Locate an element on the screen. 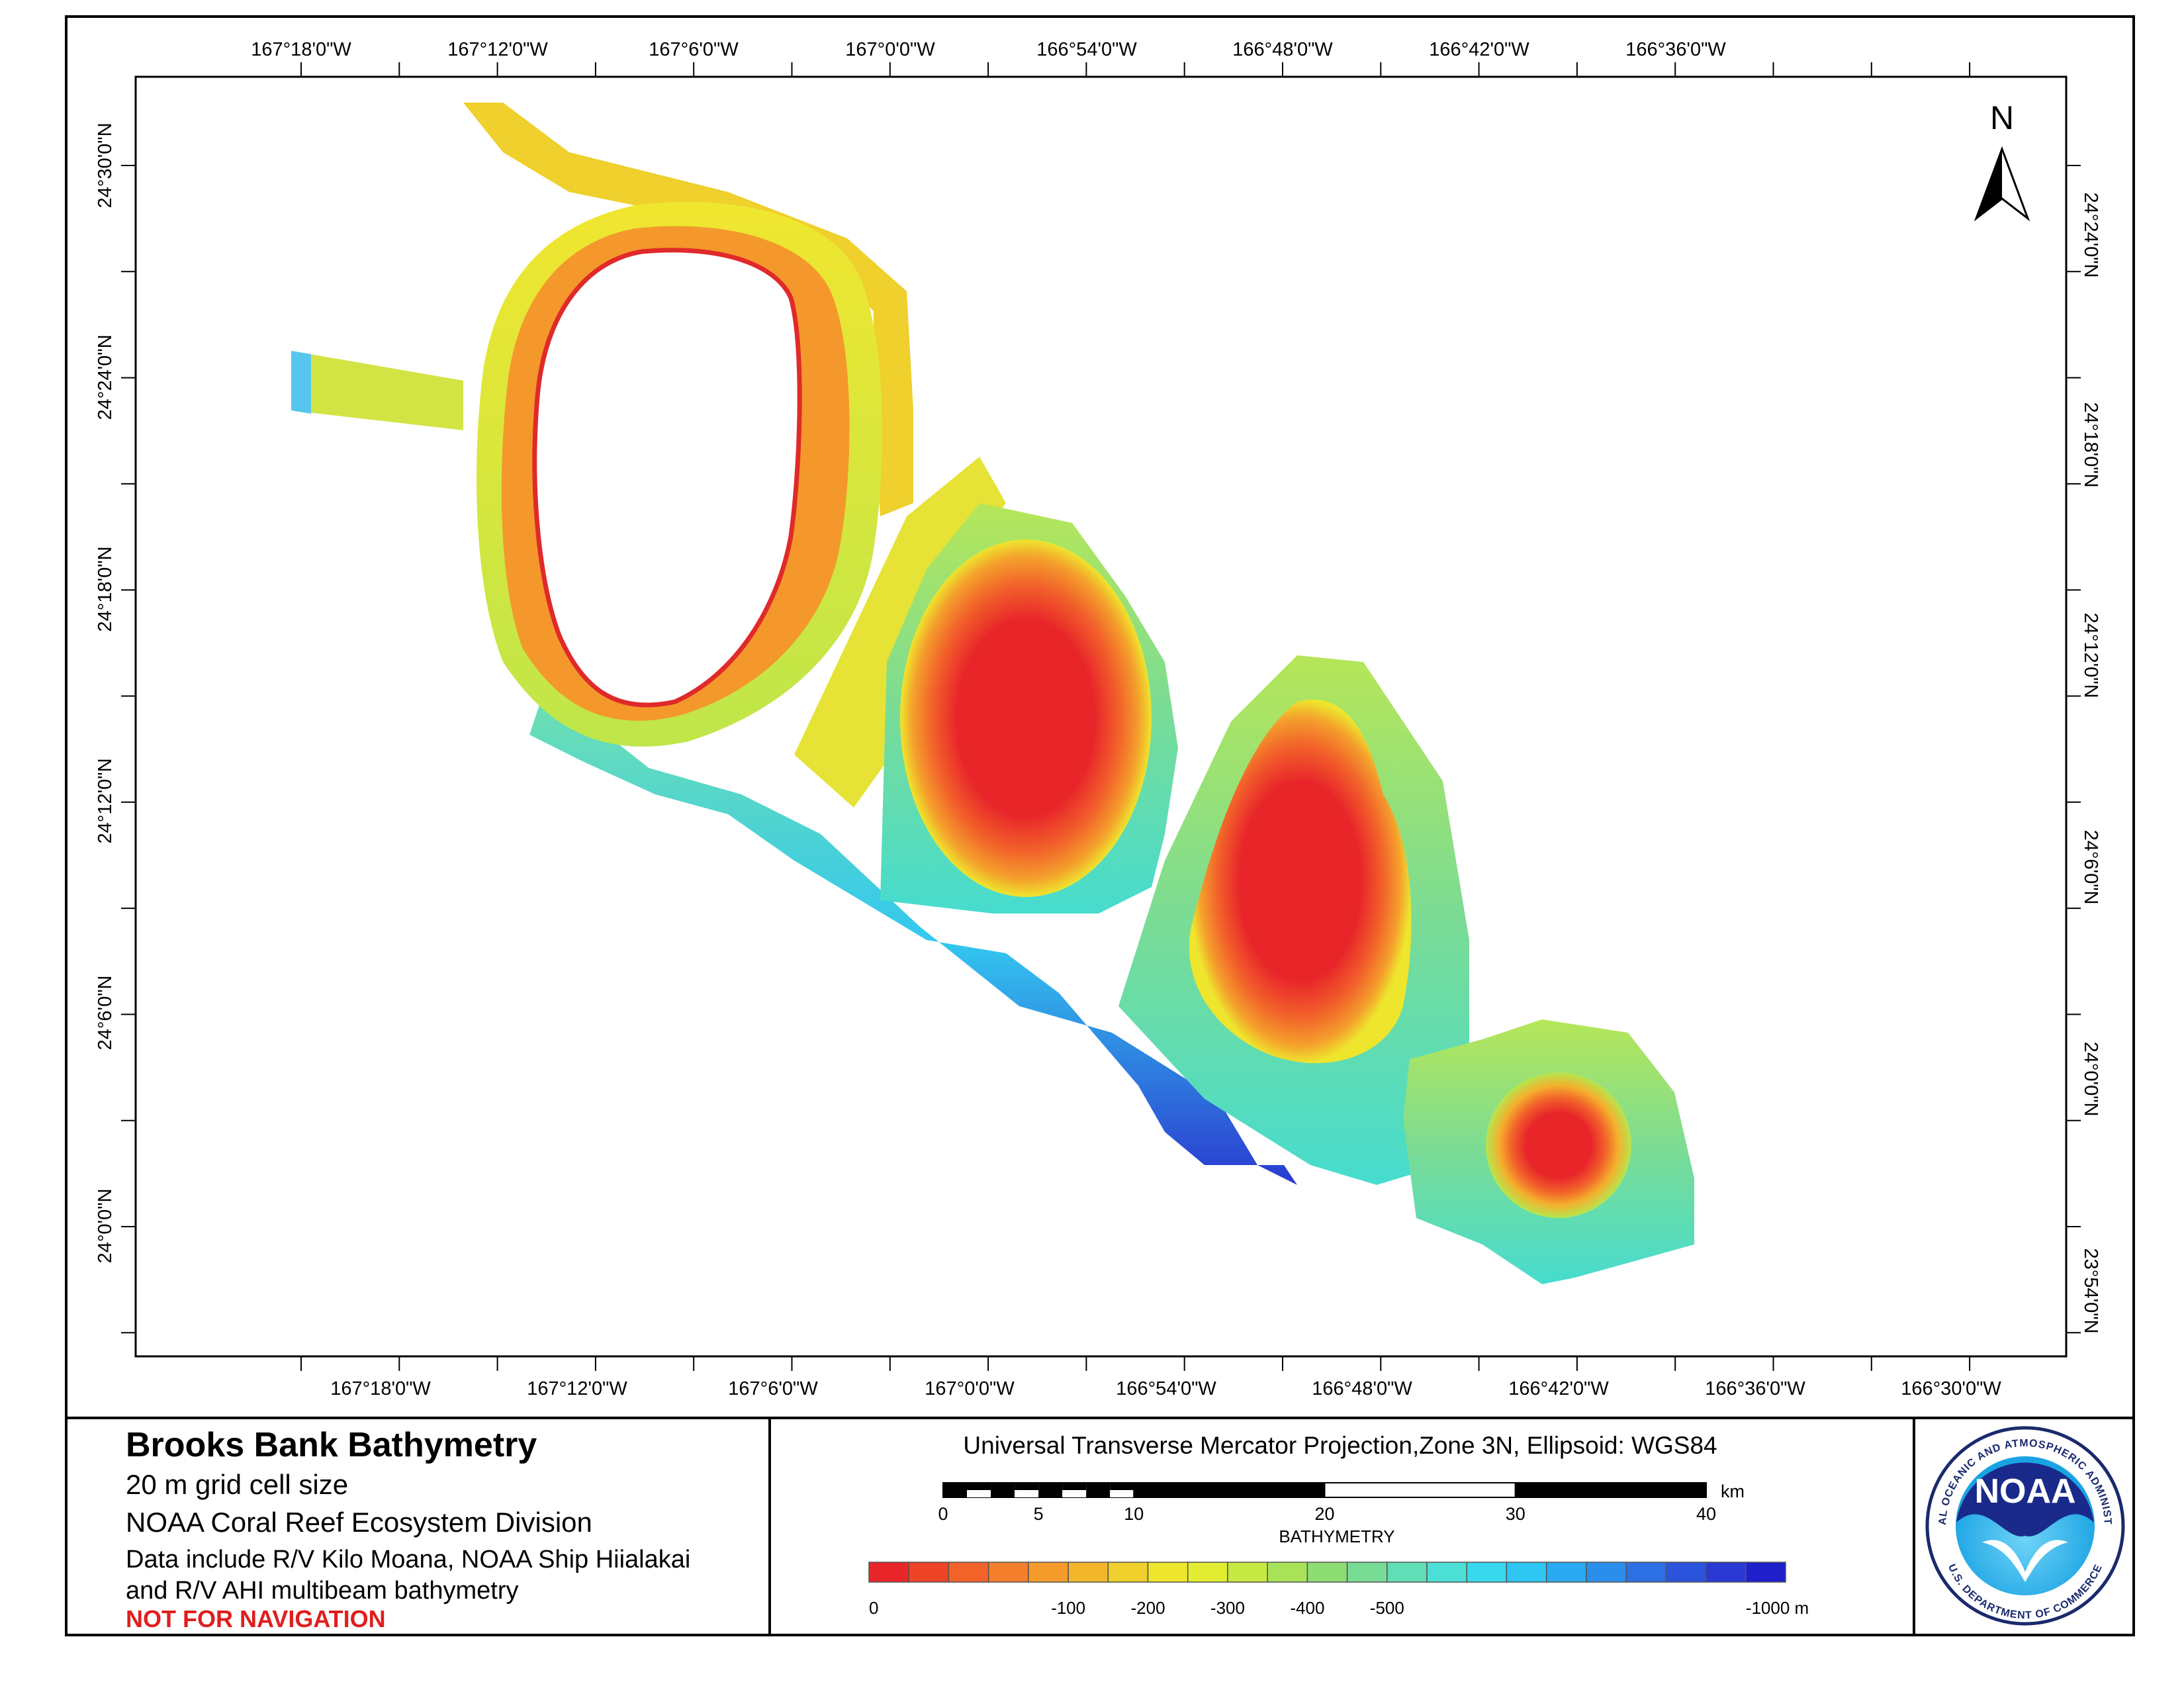 Image resolution: width=2184 pixels, height=1688 pixels. lat-label-right: 24°24'0"N is located at coordinates (2090, 234).